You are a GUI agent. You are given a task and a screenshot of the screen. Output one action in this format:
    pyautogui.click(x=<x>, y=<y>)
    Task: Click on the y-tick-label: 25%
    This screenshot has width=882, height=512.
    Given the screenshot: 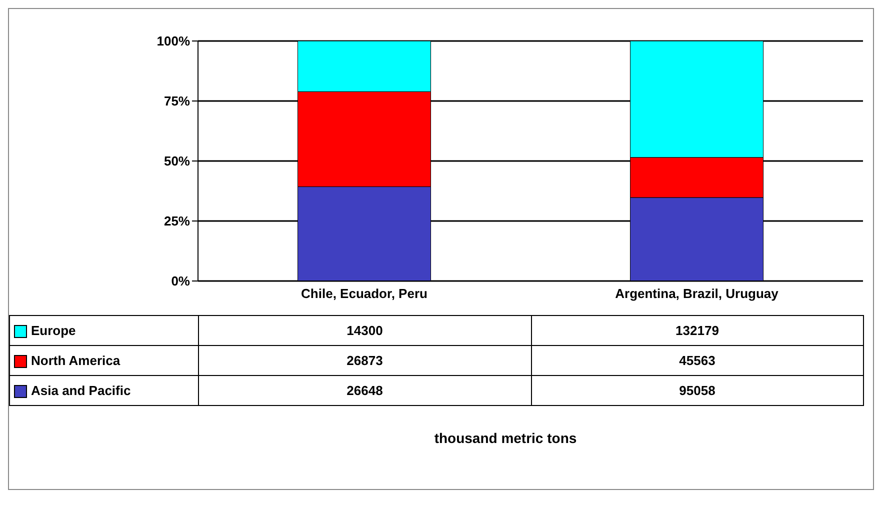 What is the action you would take?
    pyautogui.click(x=177, y=221)
    